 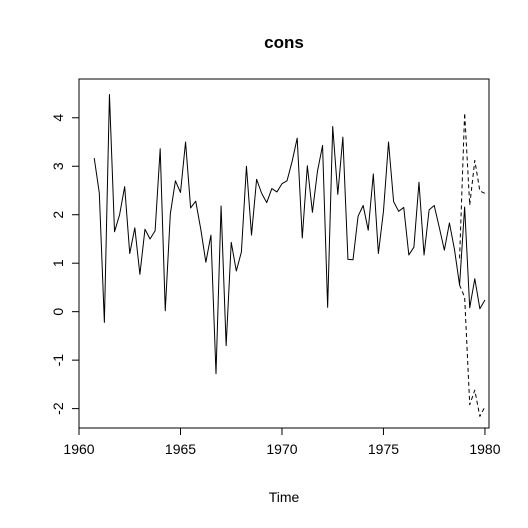 What do you see at coordinates (58, 360) in the screenshot?
I see `y-tick-label: -1` at bounding box center [58, 360].